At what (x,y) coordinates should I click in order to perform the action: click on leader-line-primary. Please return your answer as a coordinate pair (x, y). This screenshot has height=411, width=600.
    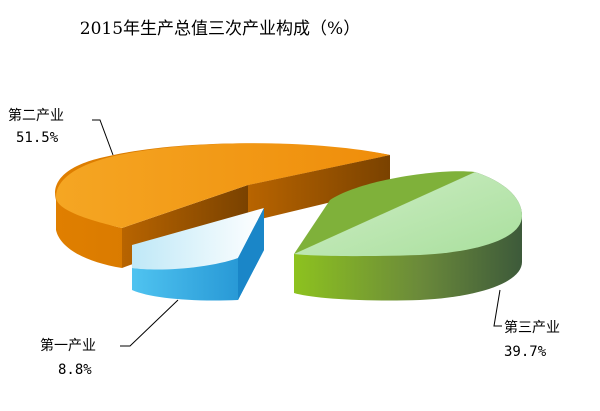
    Looking at the image, I should click on (149, 323).